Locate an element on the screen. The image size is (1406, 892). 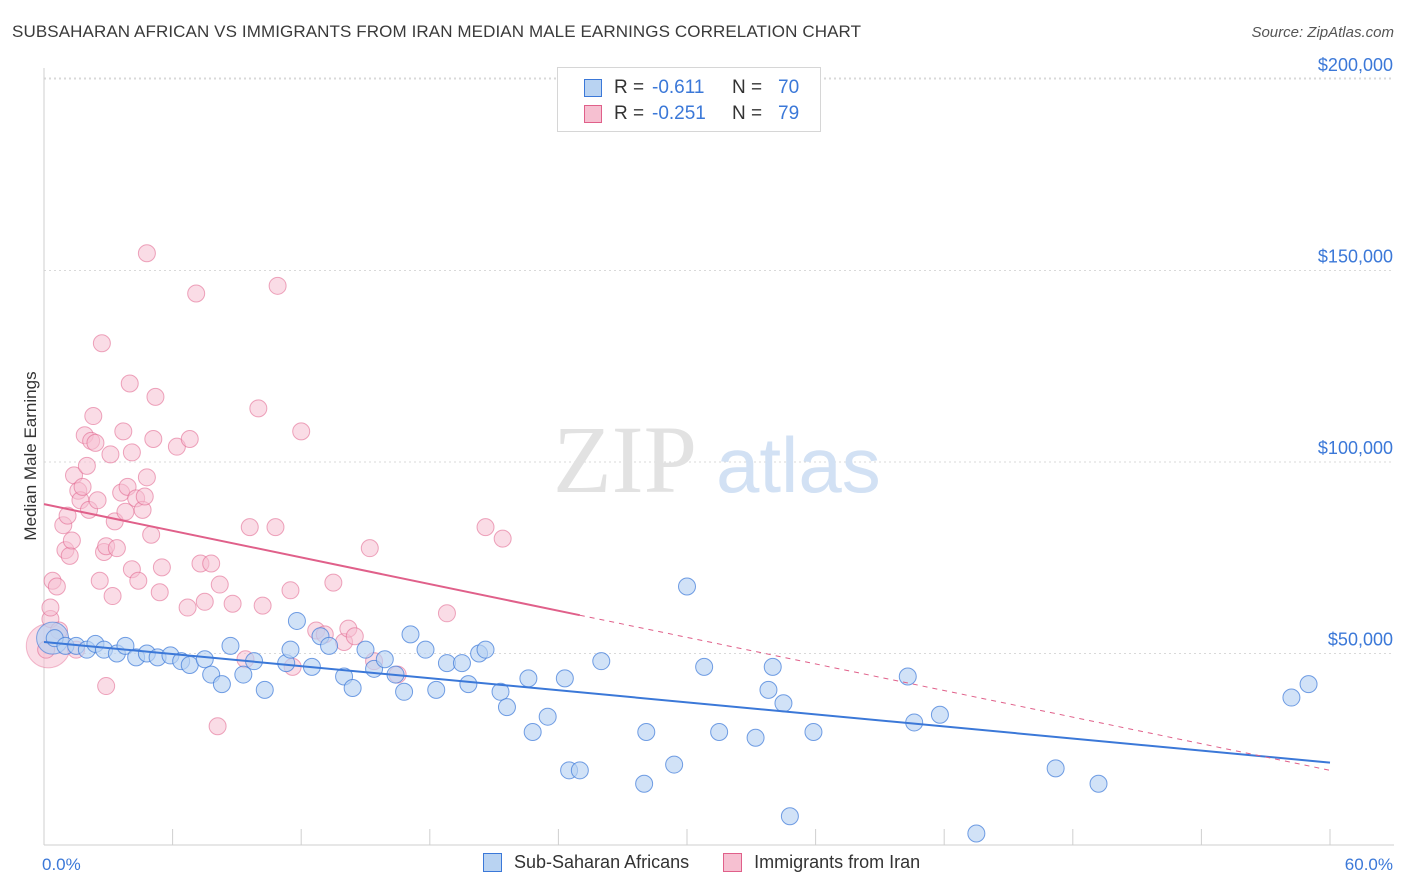
legend-r-label: R = is located at coordinates (629, 87).